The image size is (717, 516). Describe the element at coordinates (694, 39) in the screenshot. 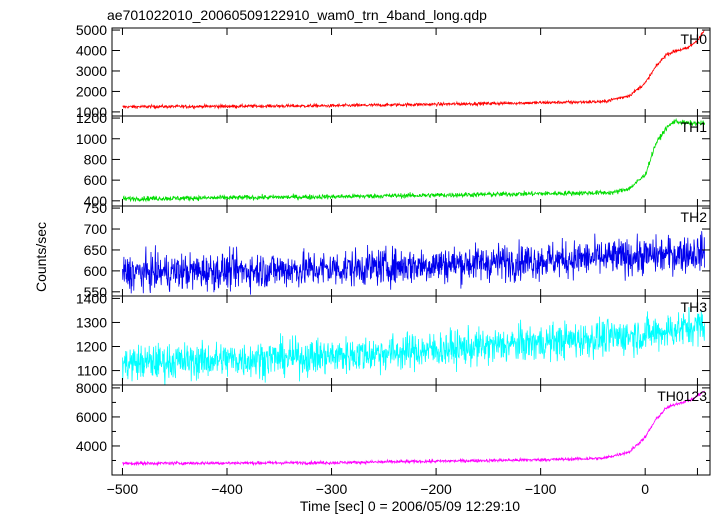

I see `panel-label-th0: TH0` at that location.